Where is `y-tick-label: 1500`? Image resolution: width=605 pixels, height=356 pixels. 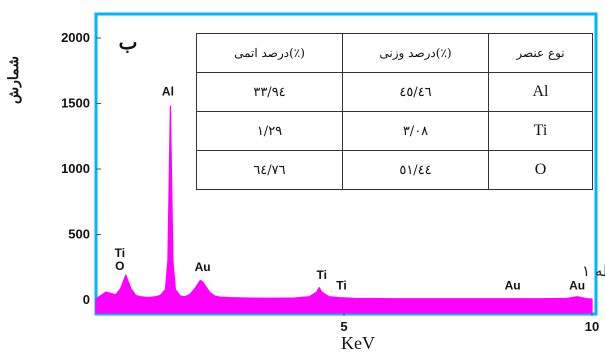
y-tick-label: 1500 is located at coordinates (75, 103).